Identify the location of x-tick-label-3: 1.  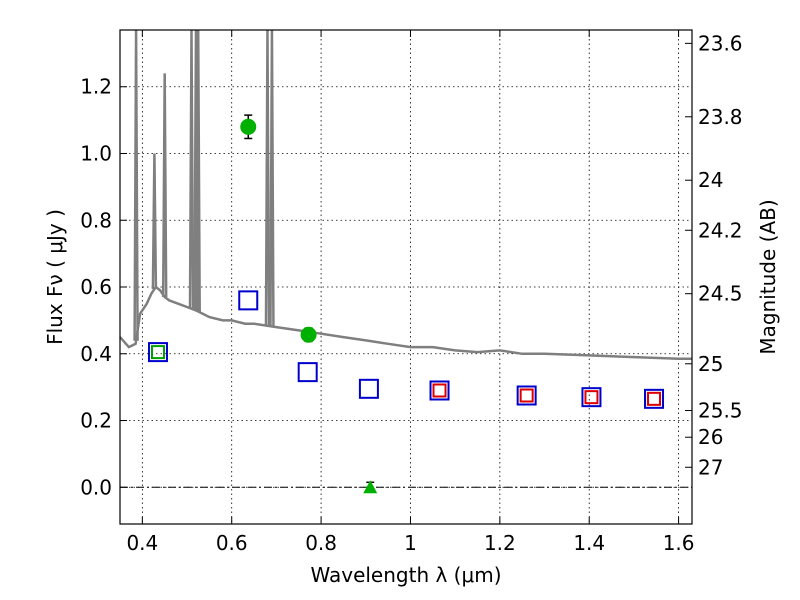
(410, 543).